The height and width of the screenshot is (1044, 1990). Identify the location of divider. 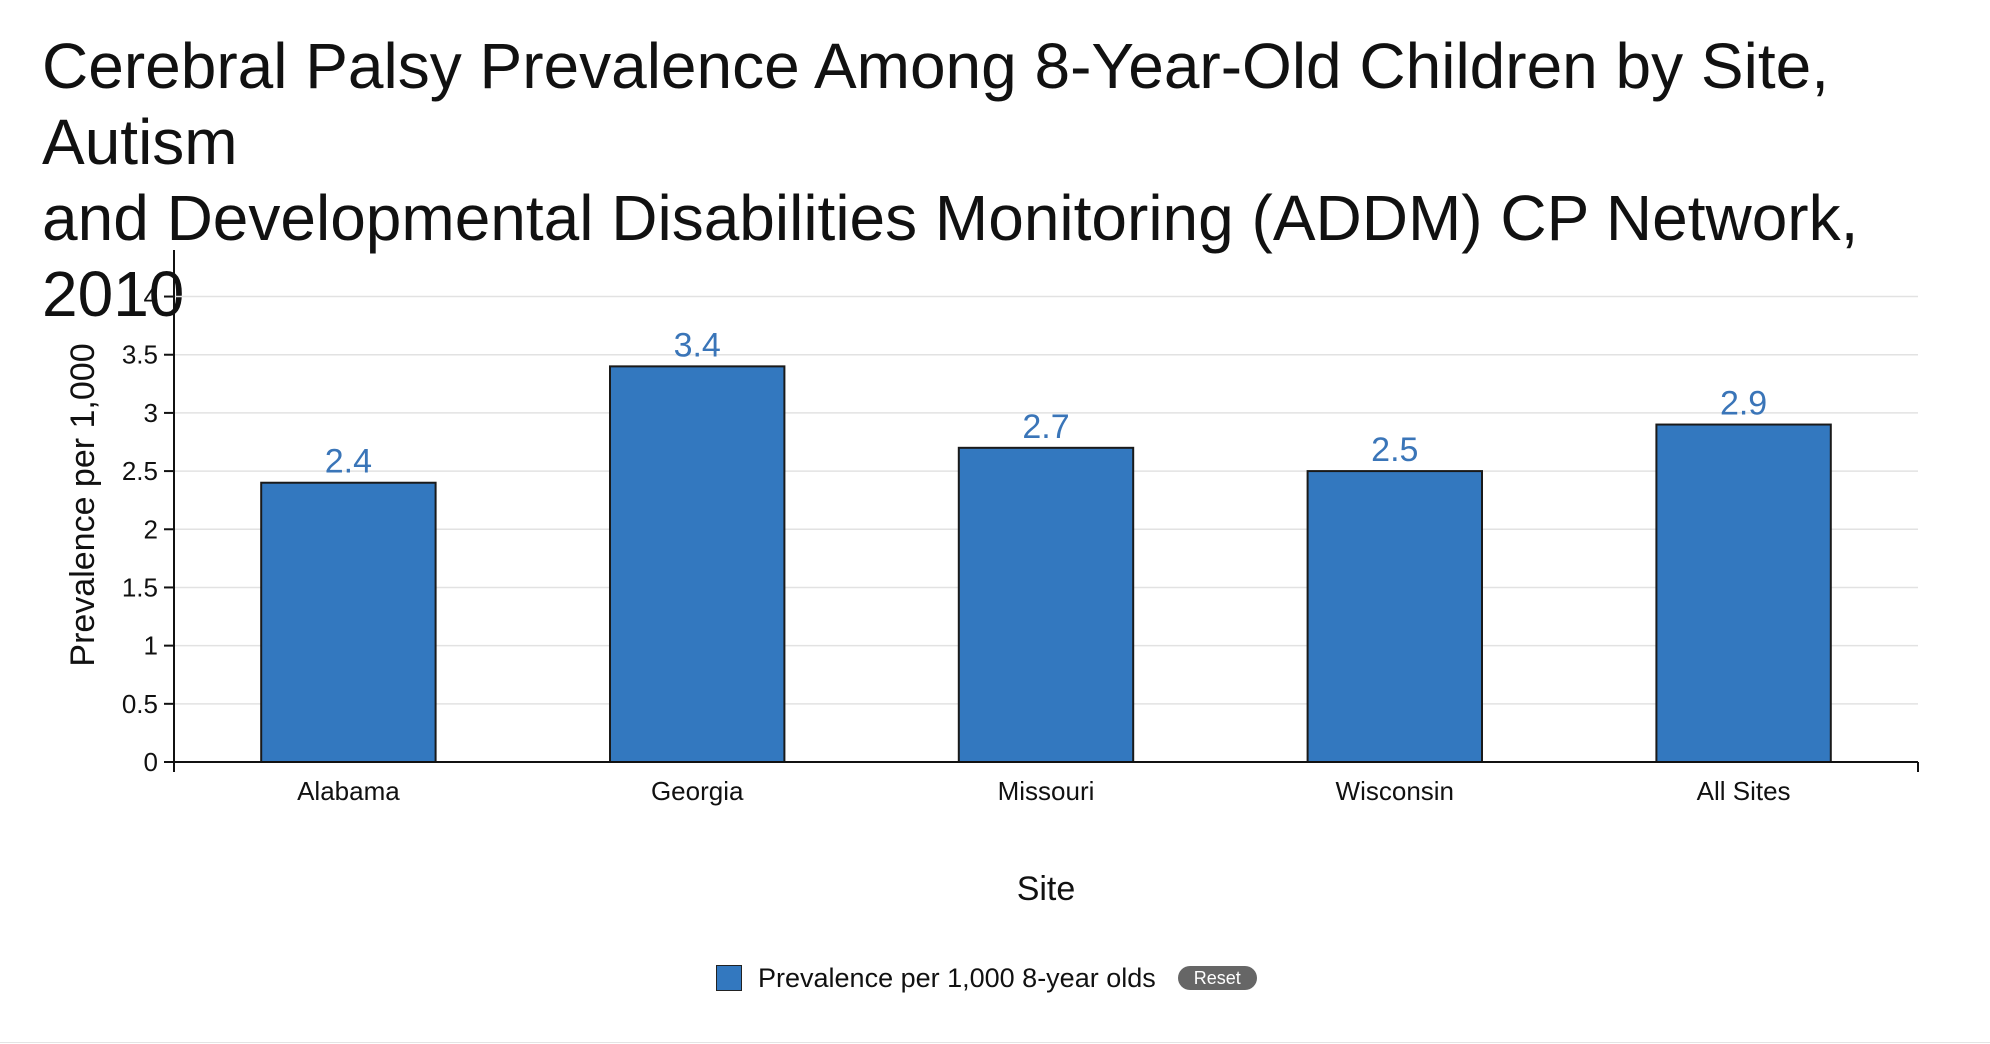
(995, 1042).